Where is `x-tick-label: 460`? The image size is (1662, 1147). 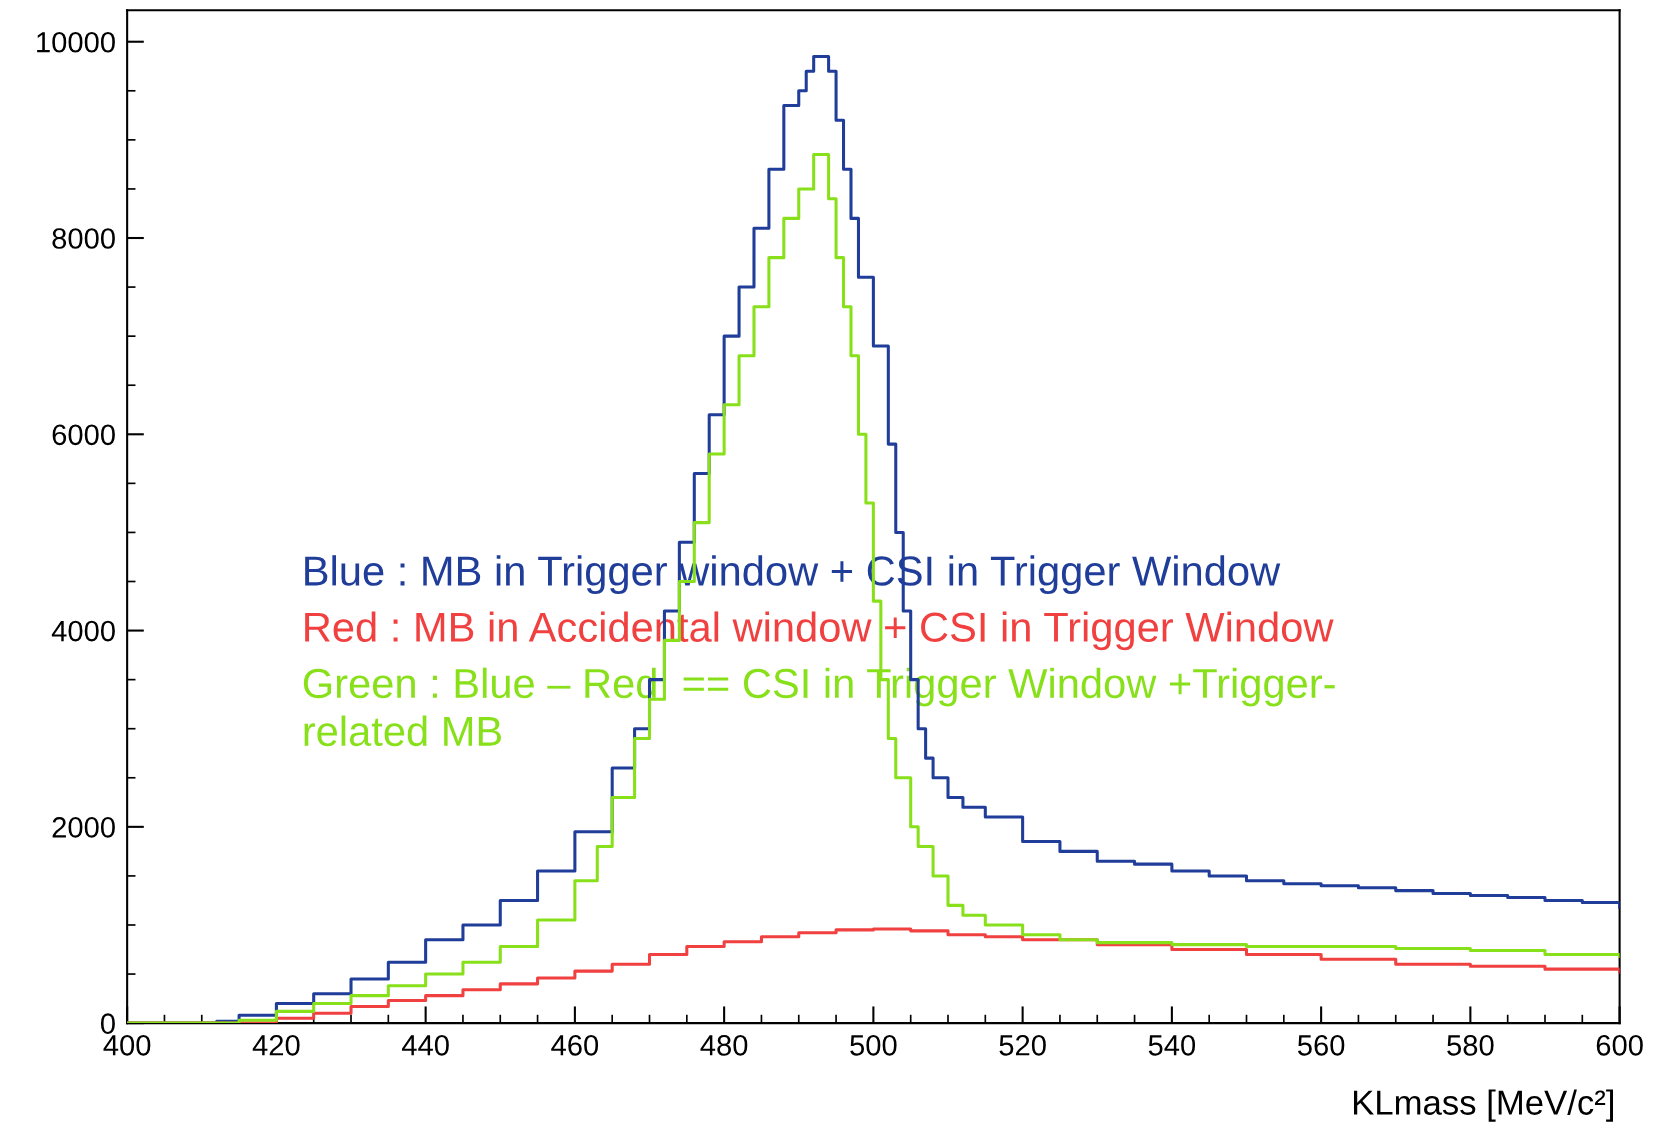
x-tick-label: 460 is located at coordinates (575, 1045).